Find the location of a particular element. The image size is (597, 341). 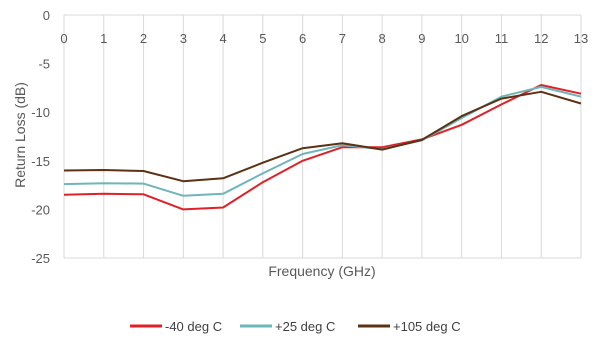

x-tick-label: 9 is located at coordinates (421, 38).